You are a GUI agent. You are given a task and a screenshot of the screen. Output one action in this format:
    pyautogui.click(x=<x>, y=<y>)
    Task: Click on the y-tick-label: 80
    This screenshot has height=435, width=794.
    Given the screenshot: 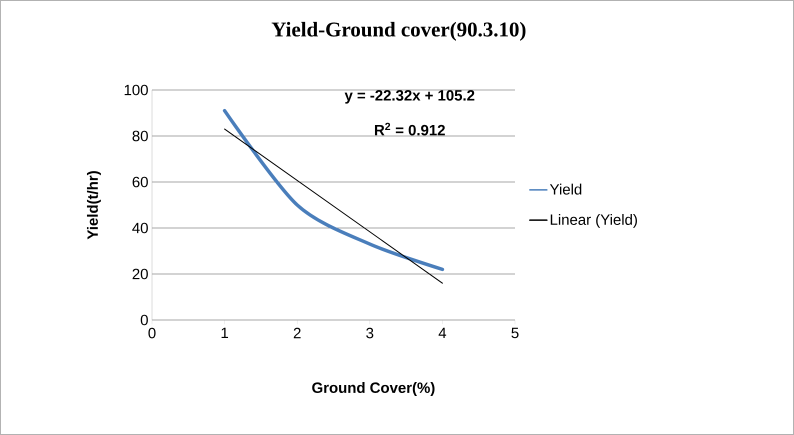 What is the action you would take?
    pyautogui.click(x=140, y=136)
    